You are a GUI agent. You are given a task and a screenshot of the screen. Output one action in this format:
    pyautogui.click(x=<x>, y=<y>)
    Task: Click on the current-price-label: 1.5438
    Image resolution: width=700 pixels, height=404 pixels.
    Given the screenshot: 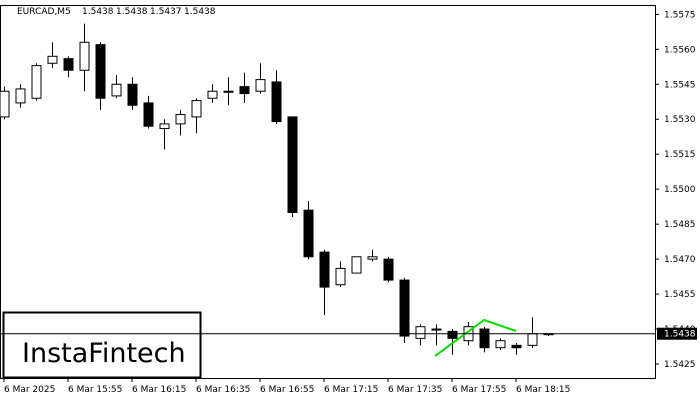 What is the action you would take?
    pyautogui.click(x=680, y=335)
    